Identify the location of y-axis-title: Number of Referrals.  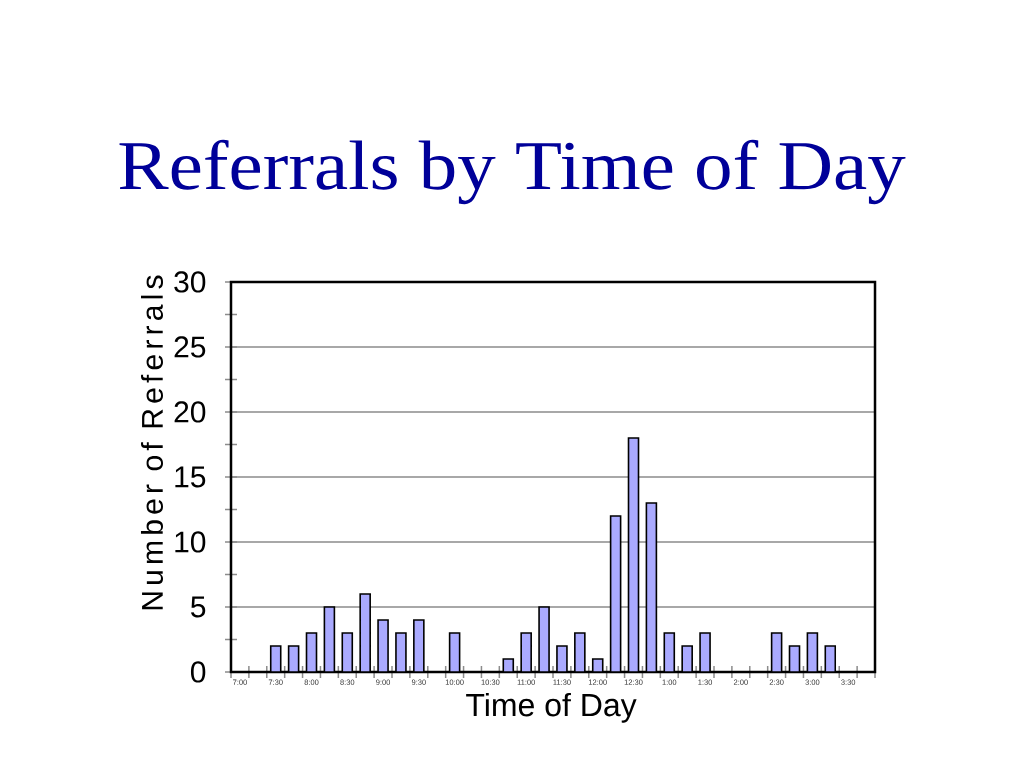
(152, 442).